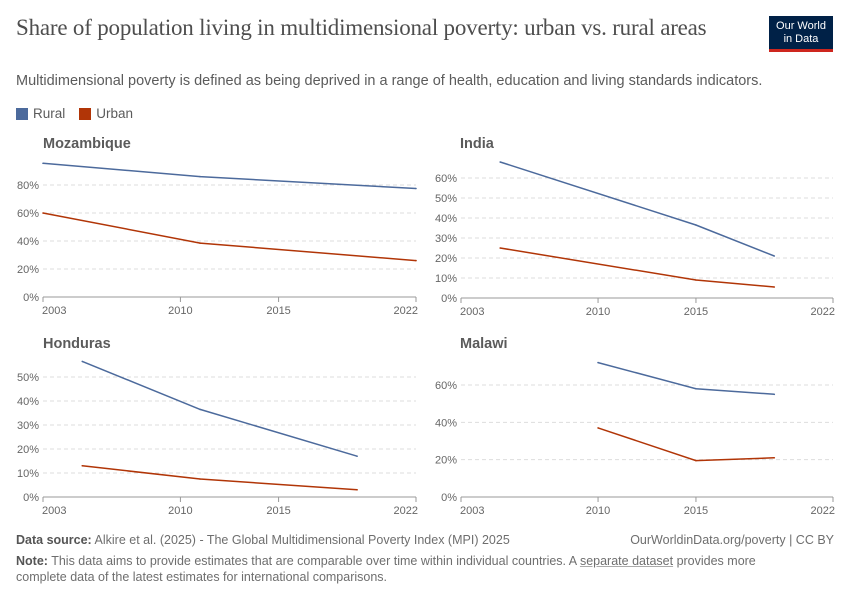  I want to click on series-line-urban-india, so click(637, 267).